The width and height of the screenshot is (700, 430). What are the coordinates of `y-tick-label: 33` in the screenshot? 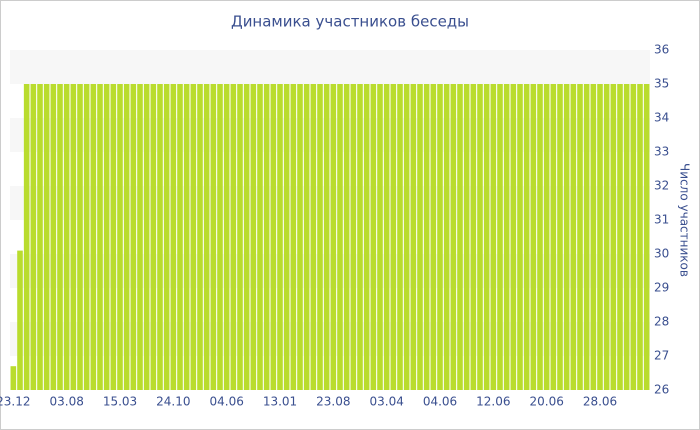 It's located at (661, 152).